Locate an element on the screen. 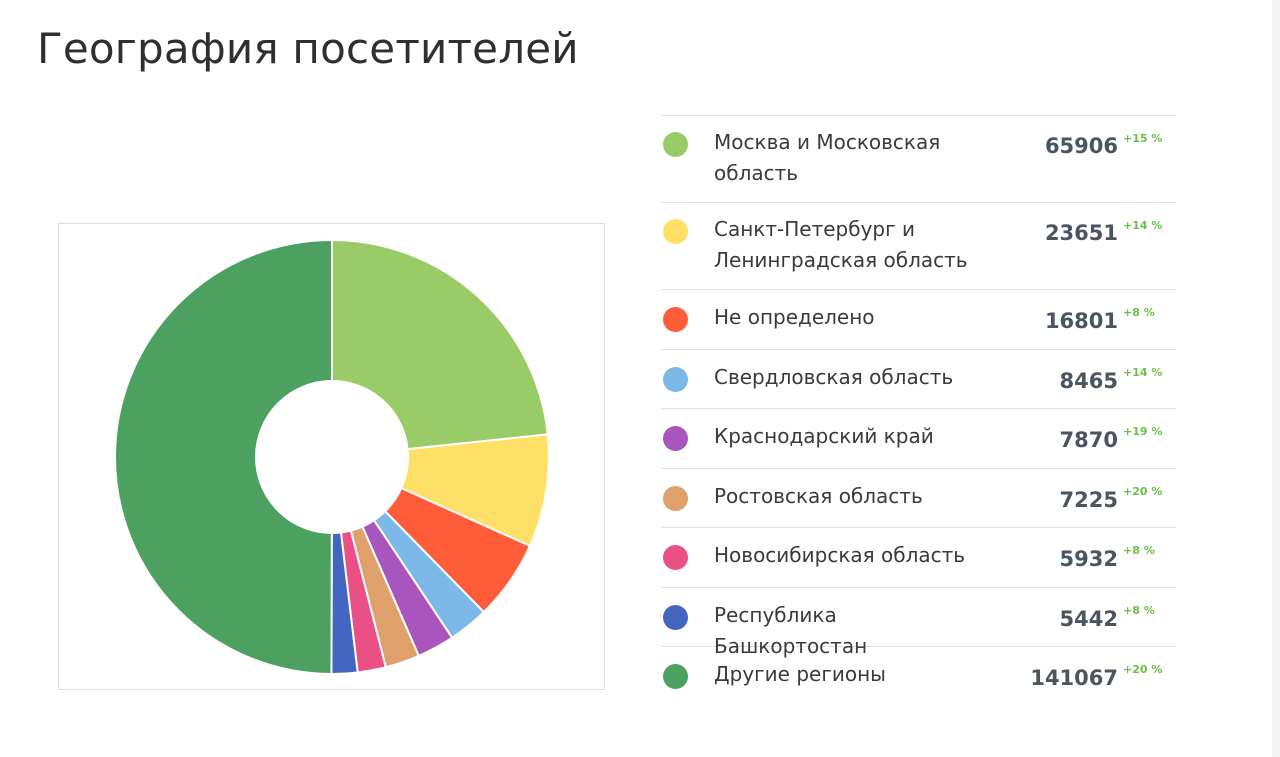  legend-item: Республика Башкортостан 5442 +8 % is located at coordinates (918, 623).